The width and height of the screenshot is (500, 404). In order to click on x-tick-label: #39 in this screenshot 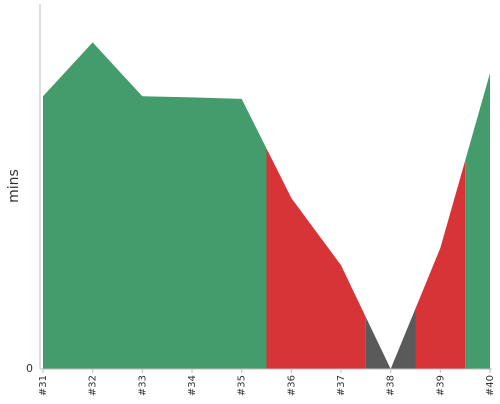, I will do `click(440, 385)`.